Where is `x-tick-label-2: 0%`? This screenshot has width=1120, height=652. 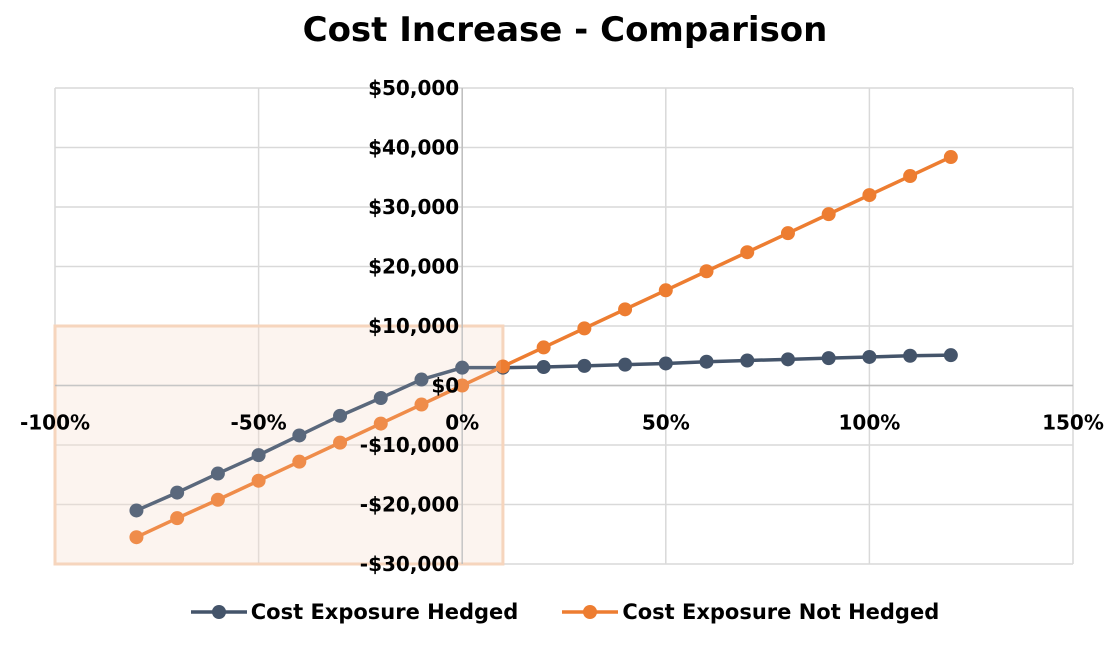 x-tick-label-2: 0% is located at coordinates (462, 423).